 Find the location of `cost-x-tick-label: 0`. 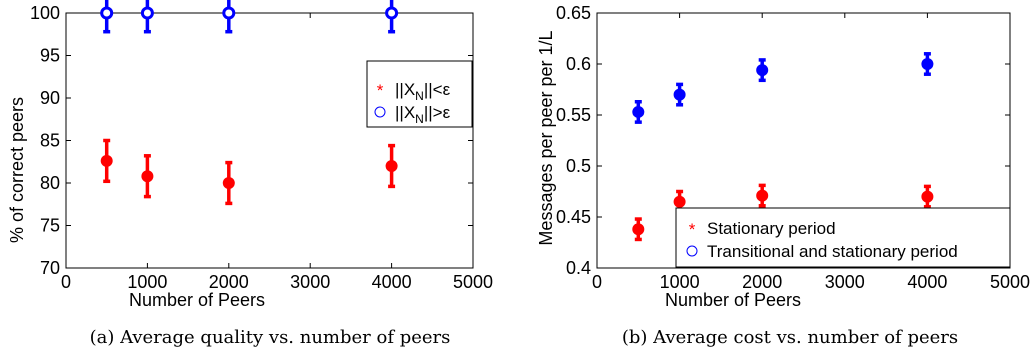

cost-x-tick-label: 0 is located at coordinates (597, 282).